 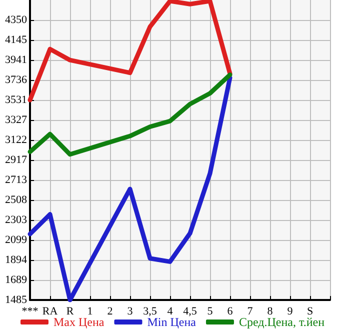 What do you see at coordinates (16, 140) in the screenshot?
I see `y-tick-label: 3122` at bounding box center [16, 140].